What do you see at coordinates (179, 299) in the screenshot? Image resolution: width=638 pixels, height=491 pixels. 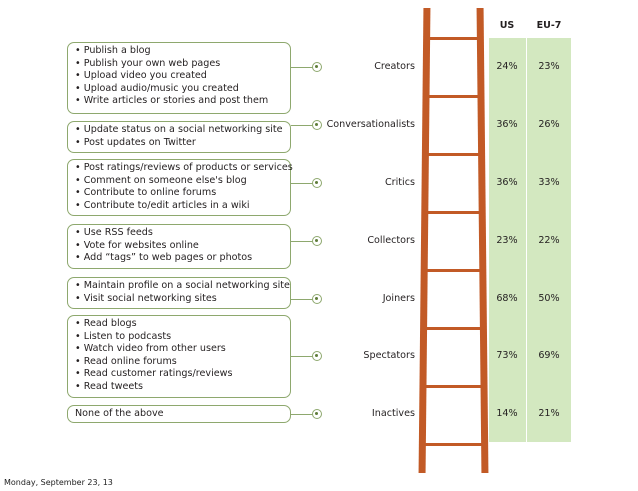 I see `activity-item: Visit social networking sites` at bounding box center [179, 299].